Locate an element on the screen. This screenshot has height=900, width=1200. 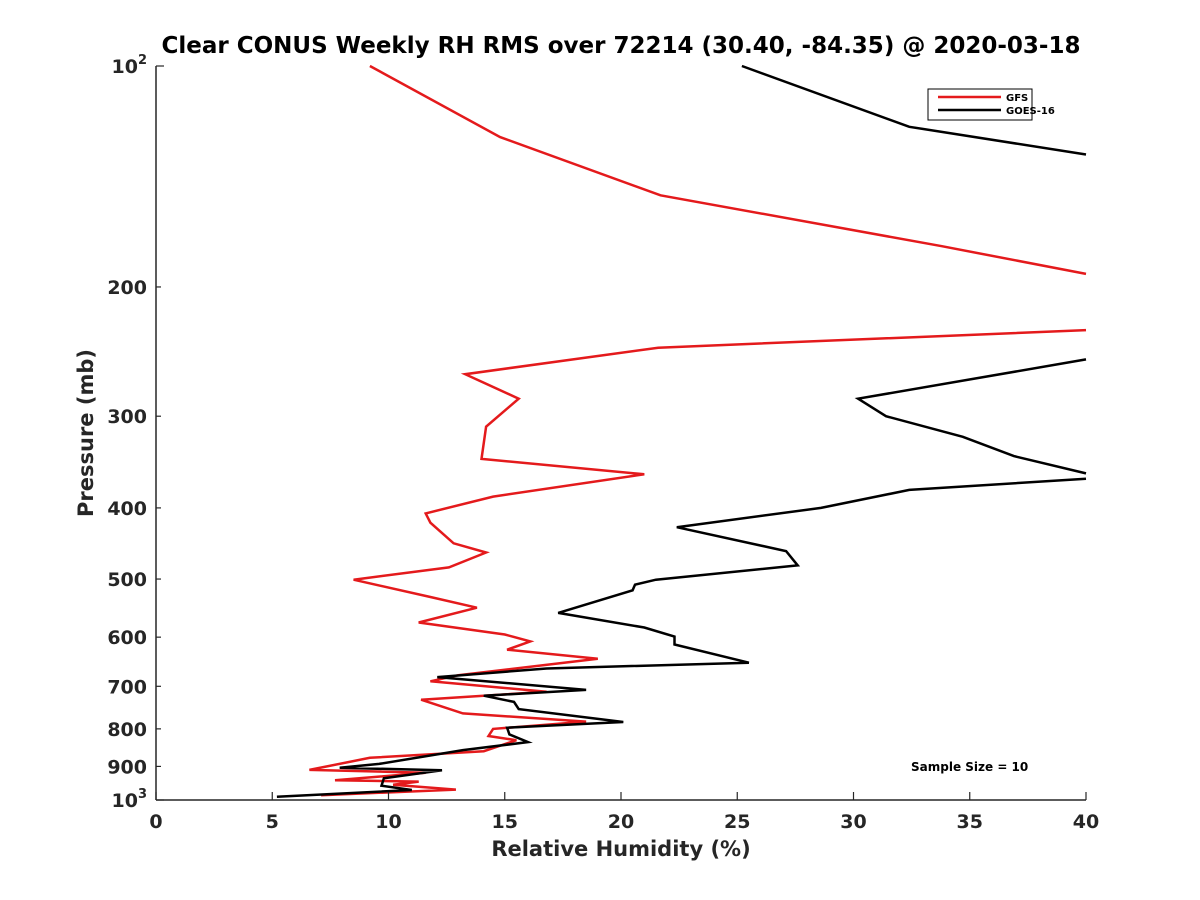
x-tick-label: 10 is located at coordinates (388, 822).